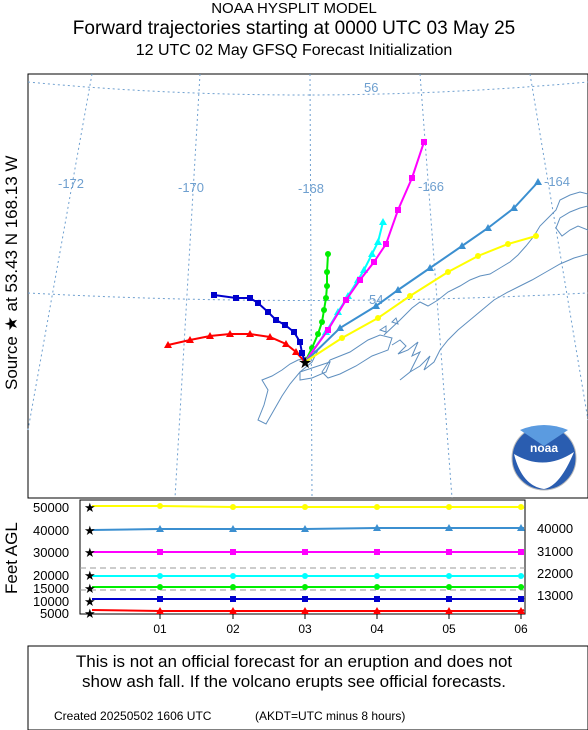  I want to click on noaa-logo-wave, so click(544, 470).